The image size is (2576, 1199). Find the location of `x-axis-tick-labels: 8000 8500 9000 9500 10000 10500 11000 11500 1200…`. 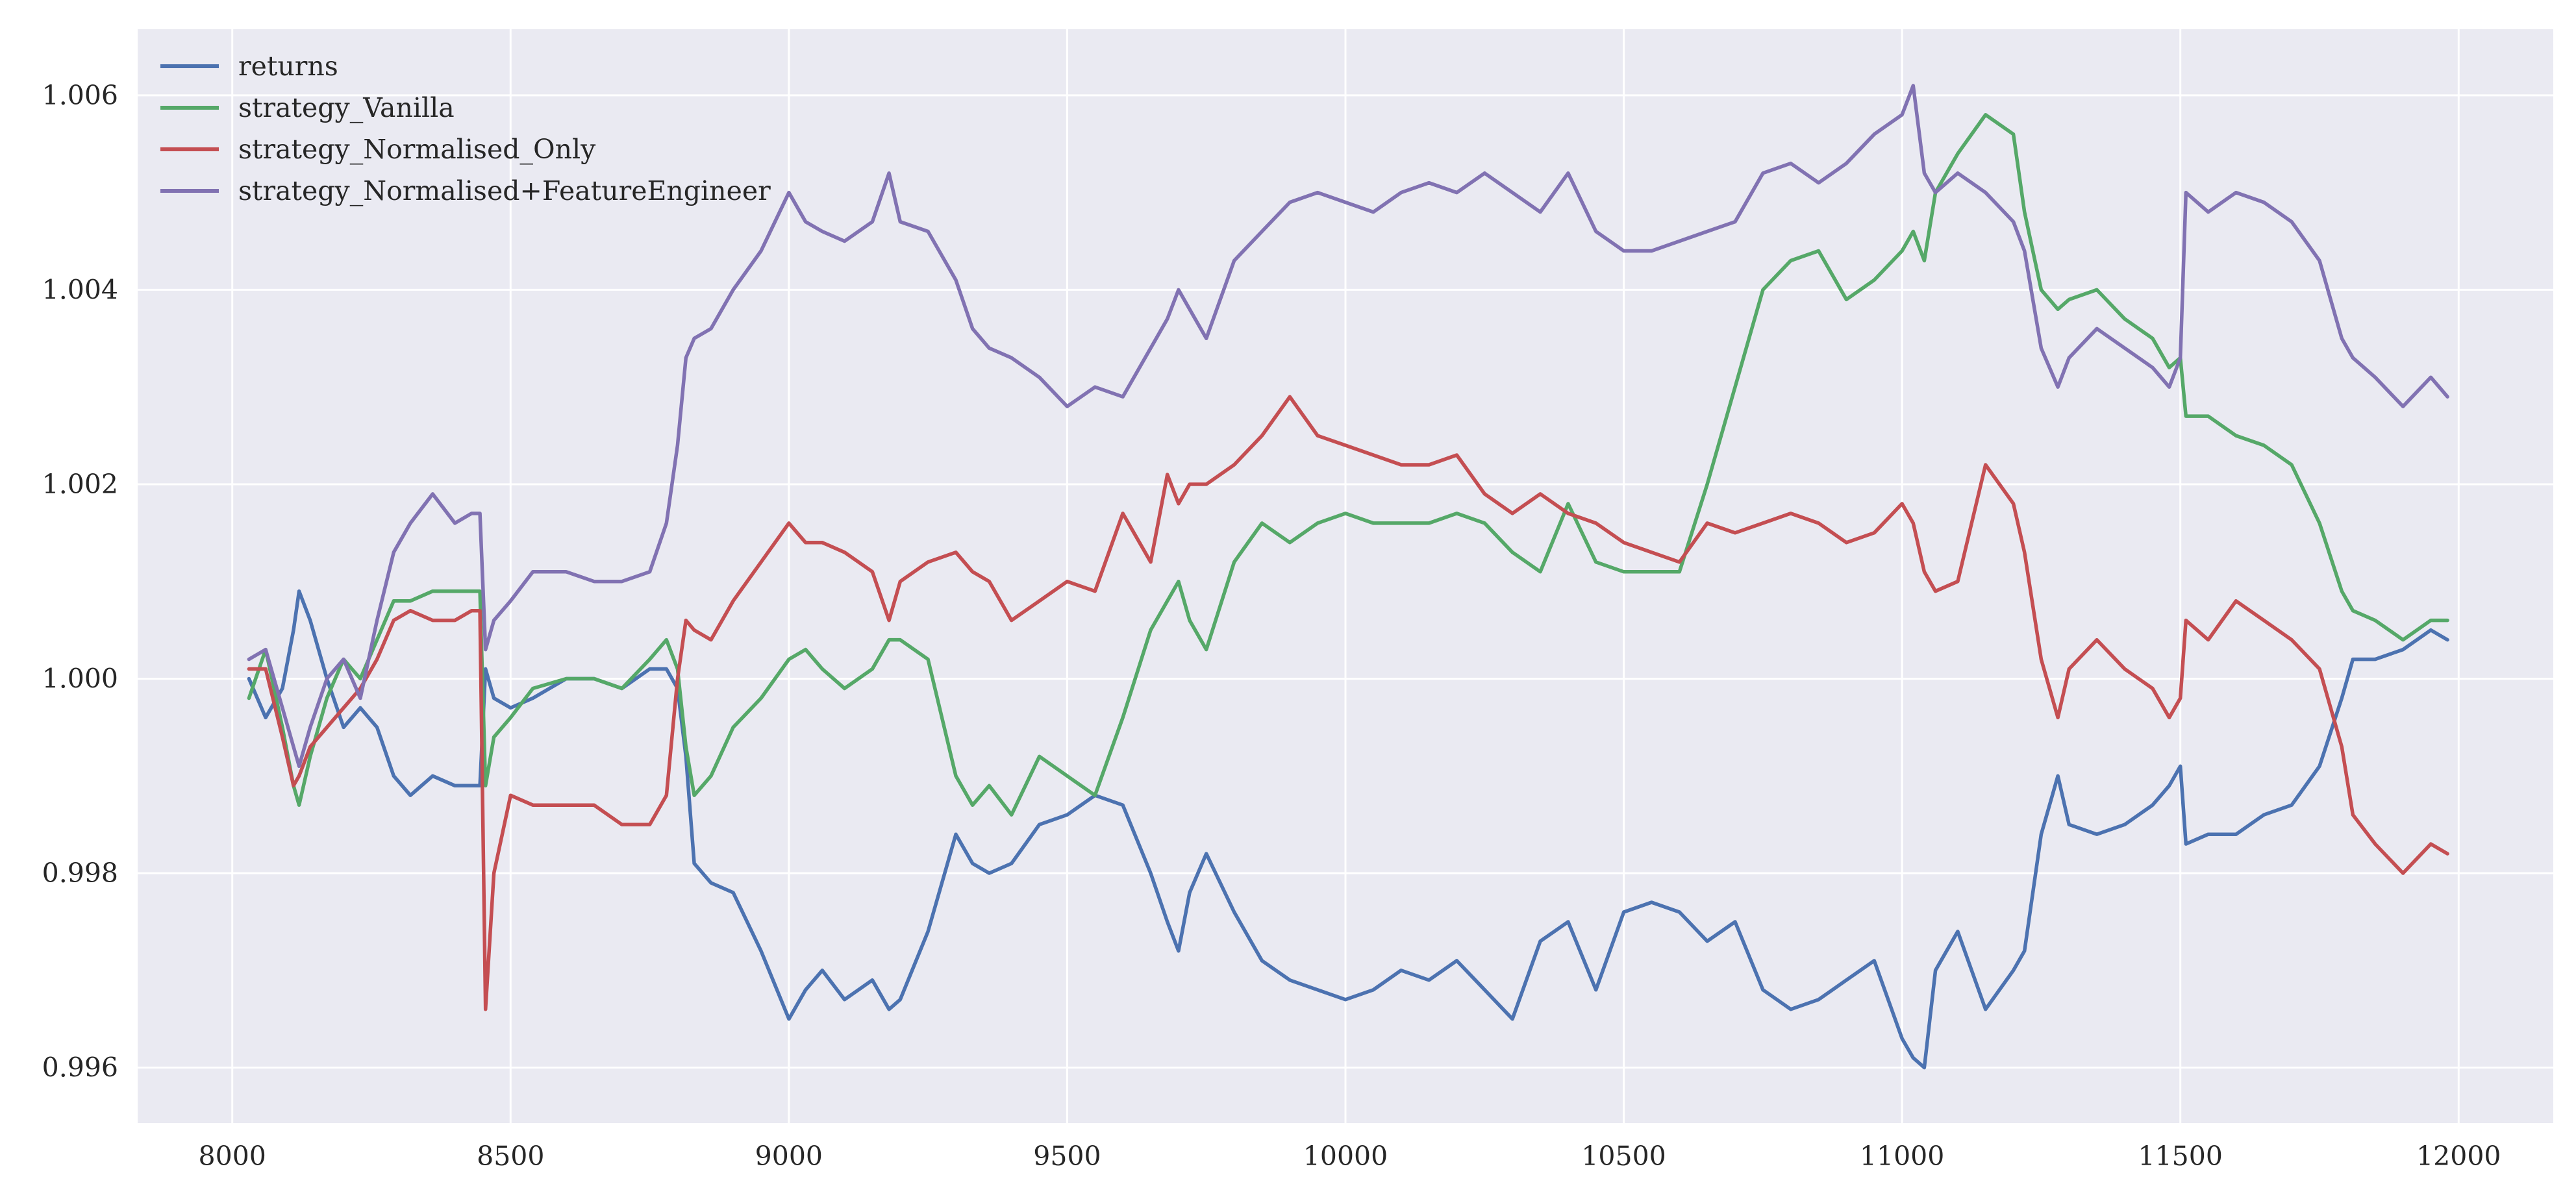

x-axis-tick-labels: 8000 8500 9000 9500 10000 10500 11000 11500 1200… is located at coordinates (1350, 1156).